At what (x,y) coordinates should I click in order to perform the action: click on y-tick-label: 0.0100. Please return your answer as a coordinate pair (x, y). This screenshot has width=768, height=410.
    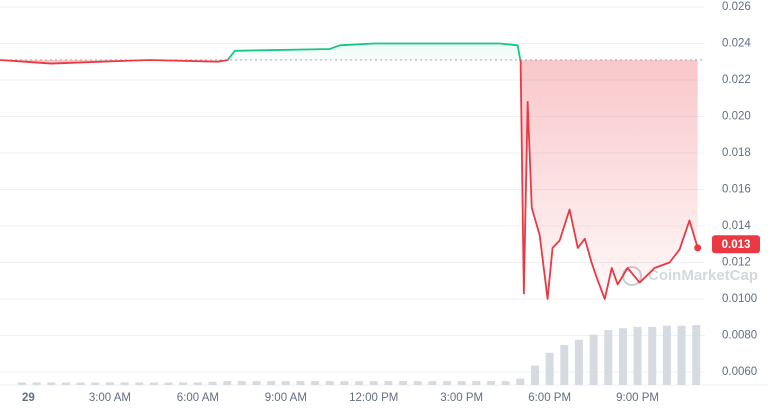
    Looking at the image, I should click on (739, 299).